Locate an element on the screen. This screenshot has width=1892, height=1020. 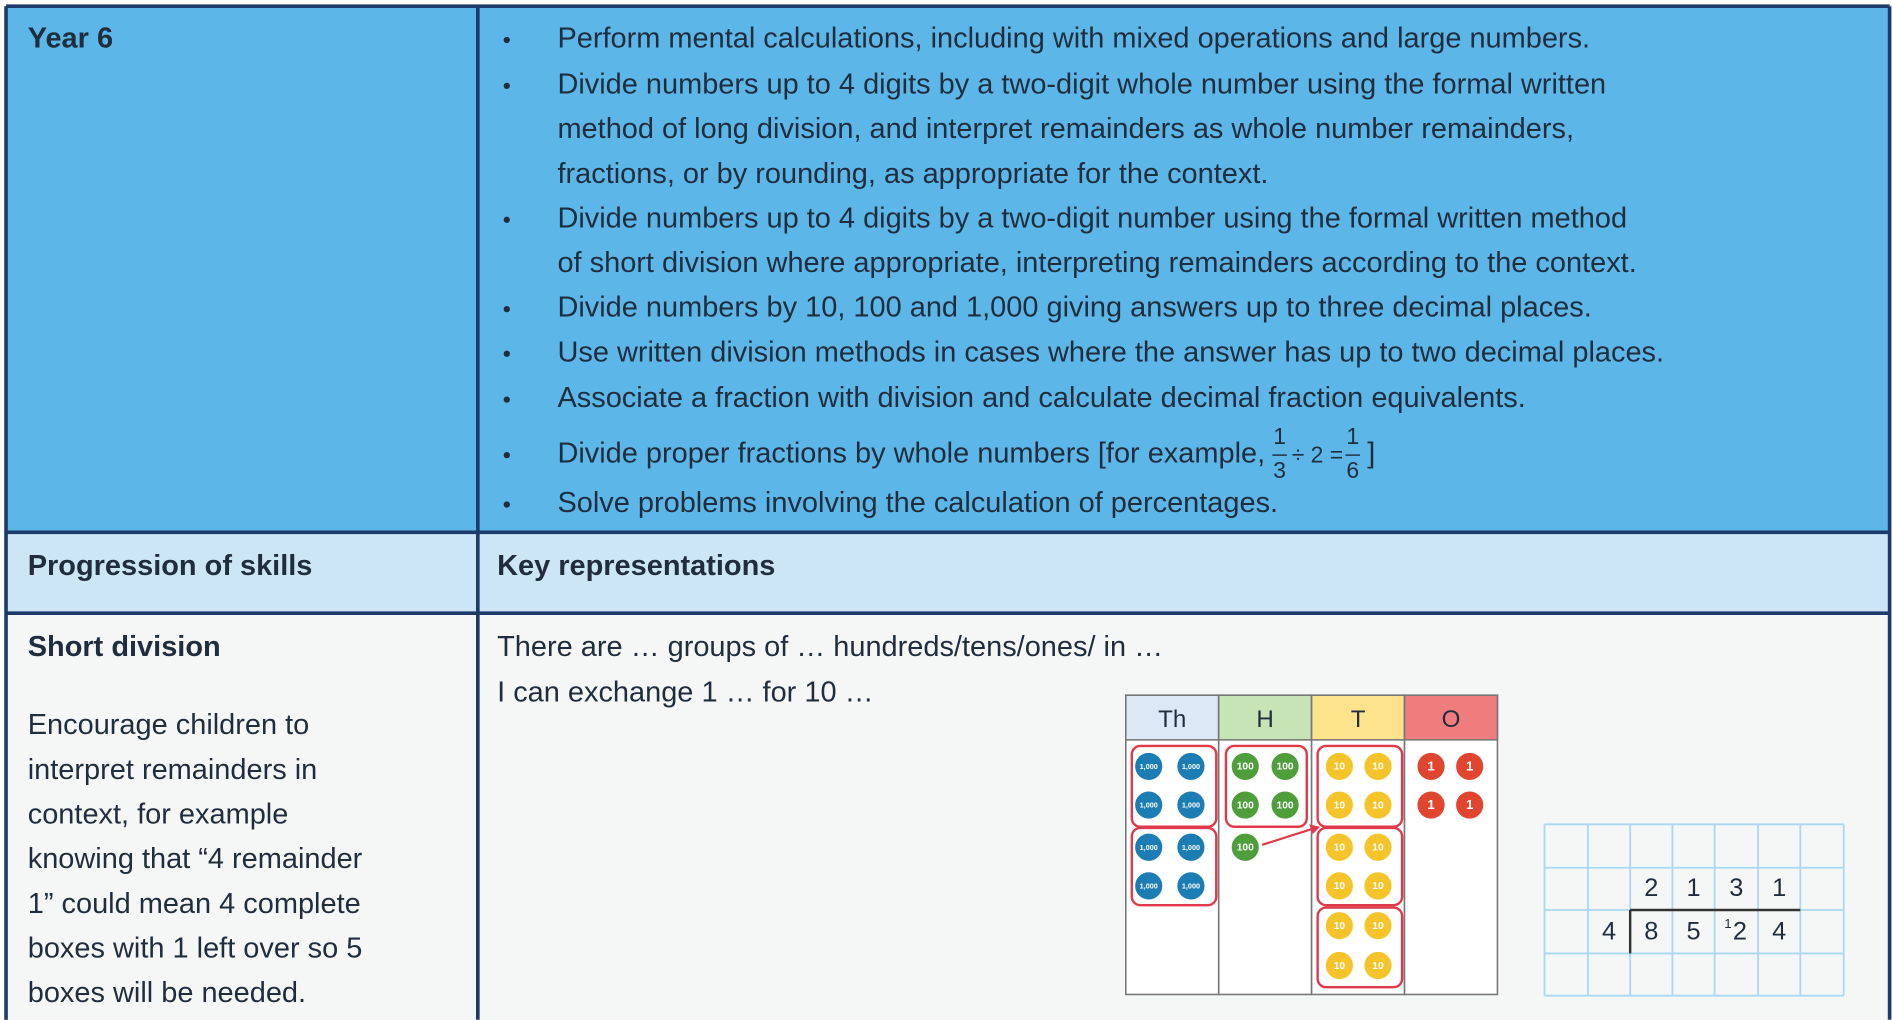
short-division-grid: 2 1 3 14 8 5 2 41 is located at coordinates (1694, 910).